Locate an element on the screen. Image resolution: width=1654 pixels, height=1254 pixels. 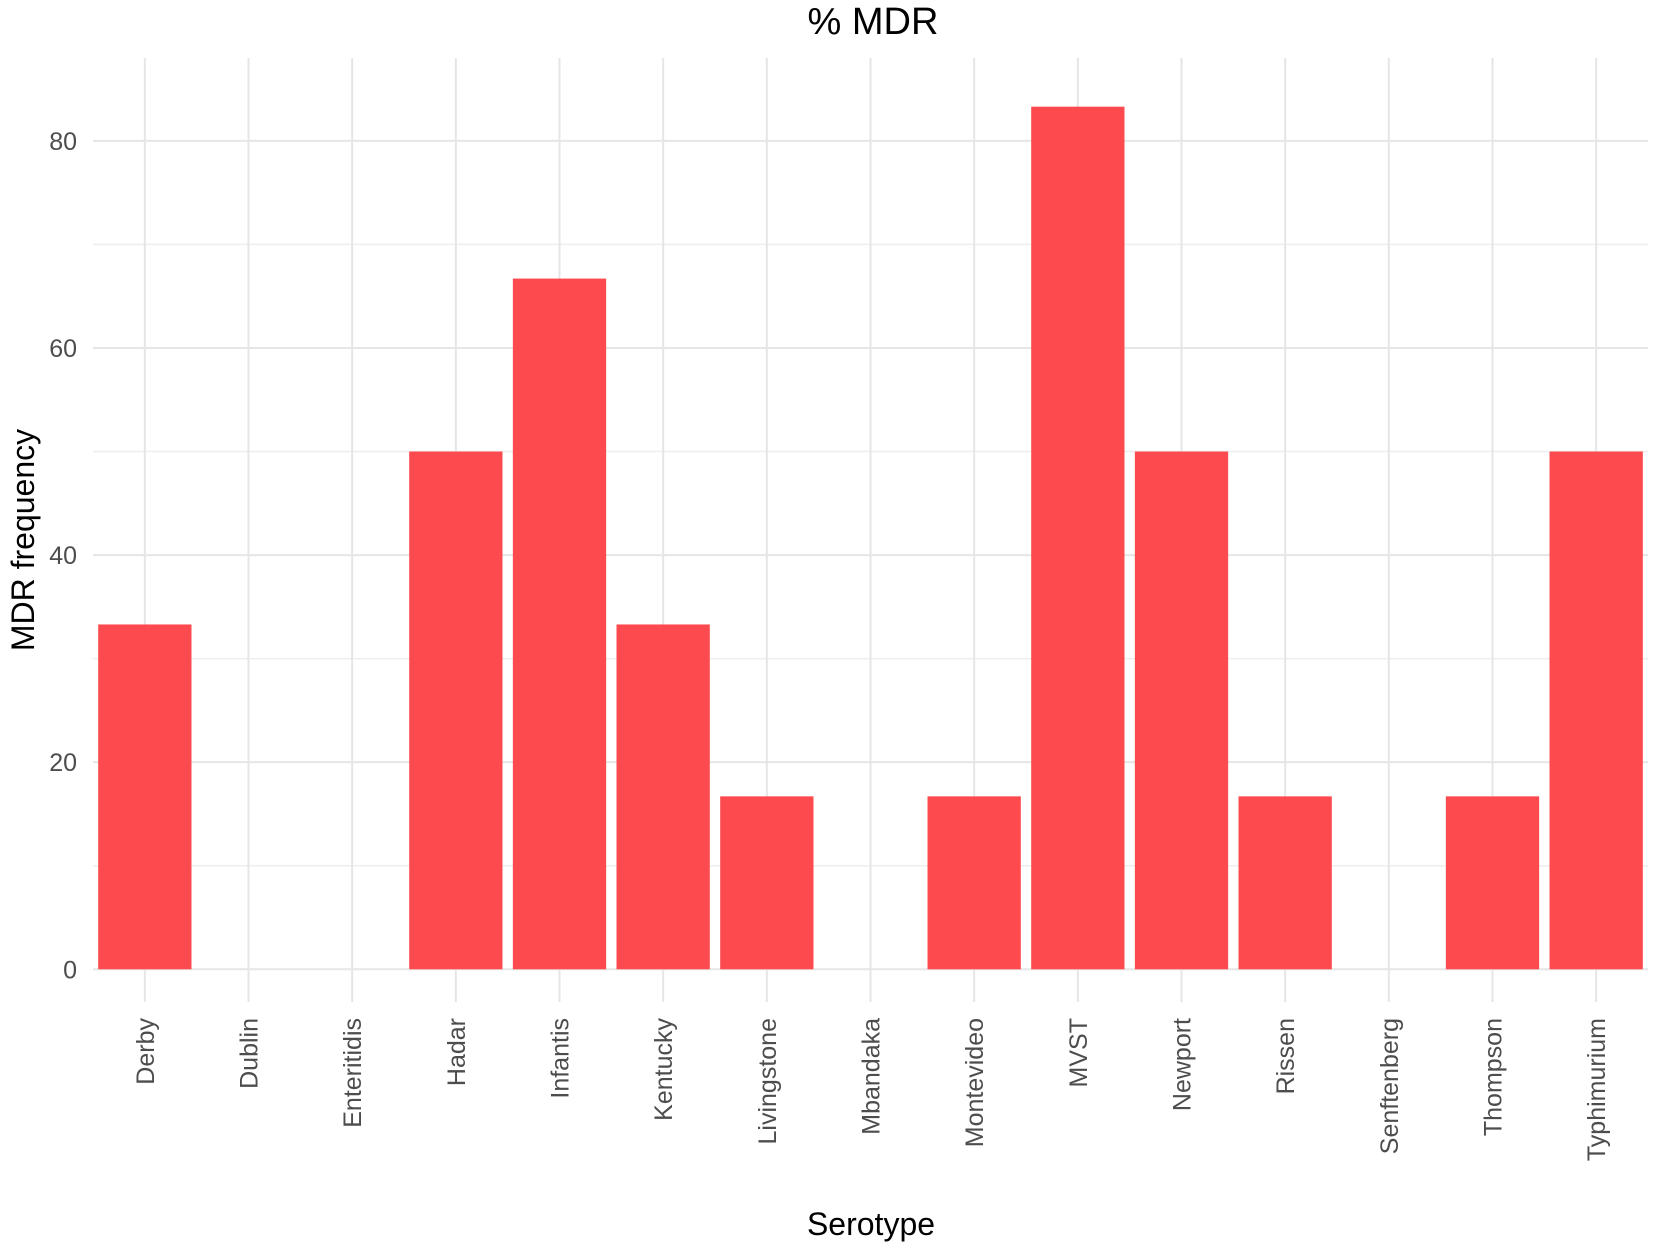
tick-marks is located at coordinates (870, 996).